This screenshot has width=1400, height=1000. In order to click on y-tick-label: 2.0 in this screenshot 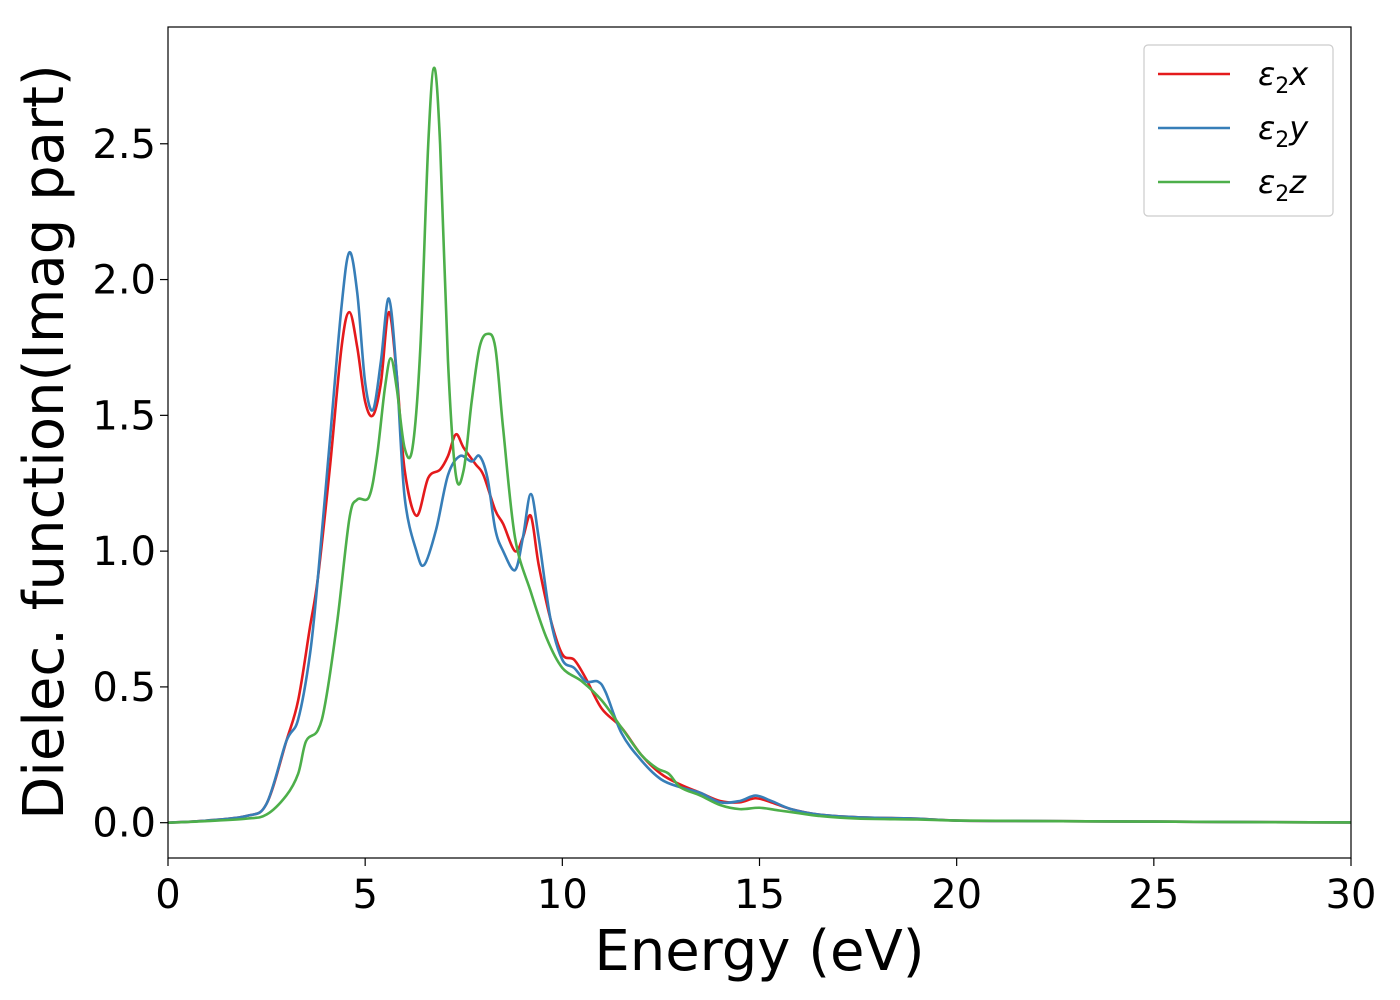, I will do `click(124, 281)`.